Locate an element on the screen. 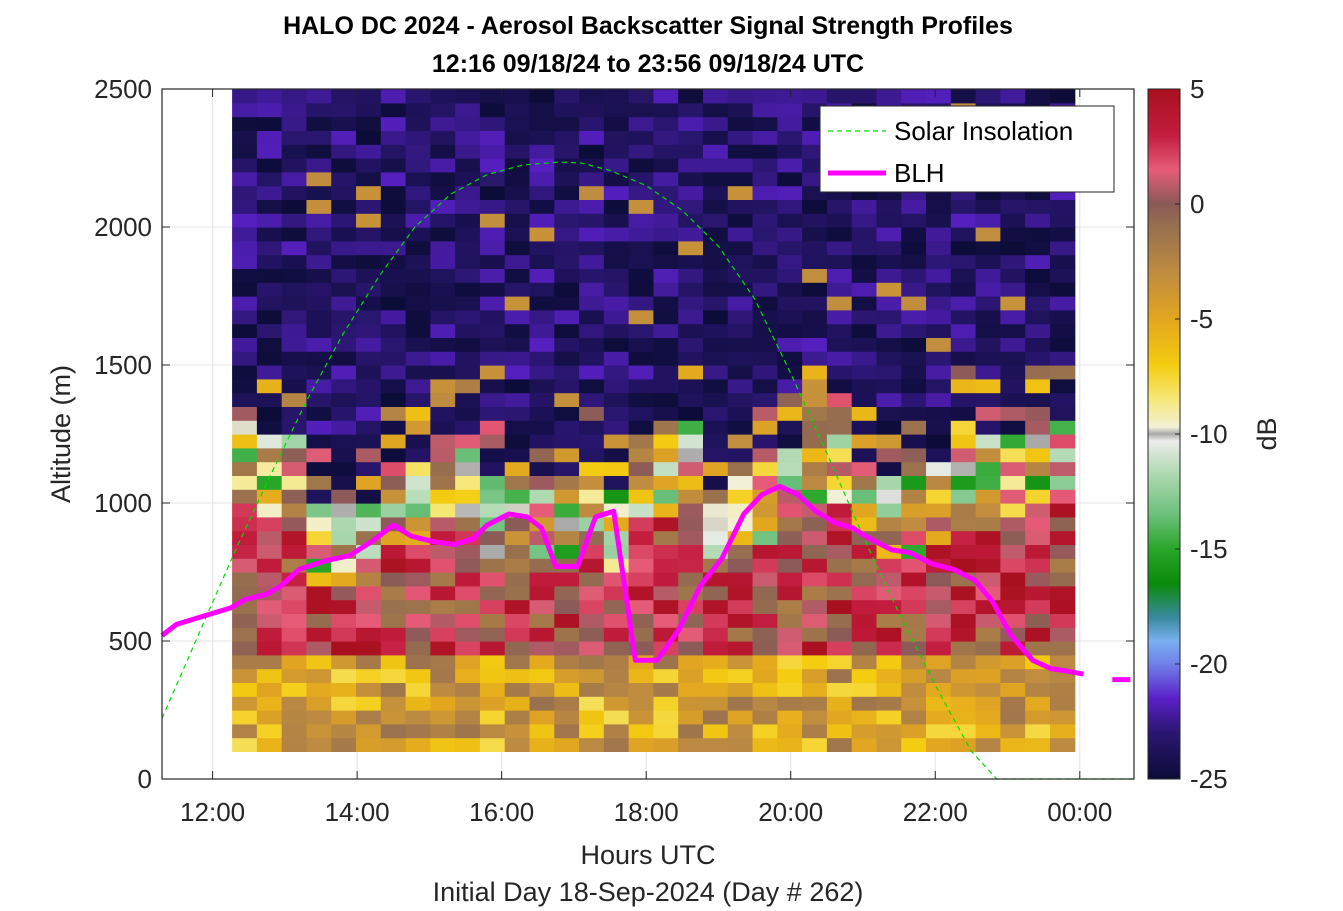  y-tick-label: 0 is located at coordinates (145, 779).